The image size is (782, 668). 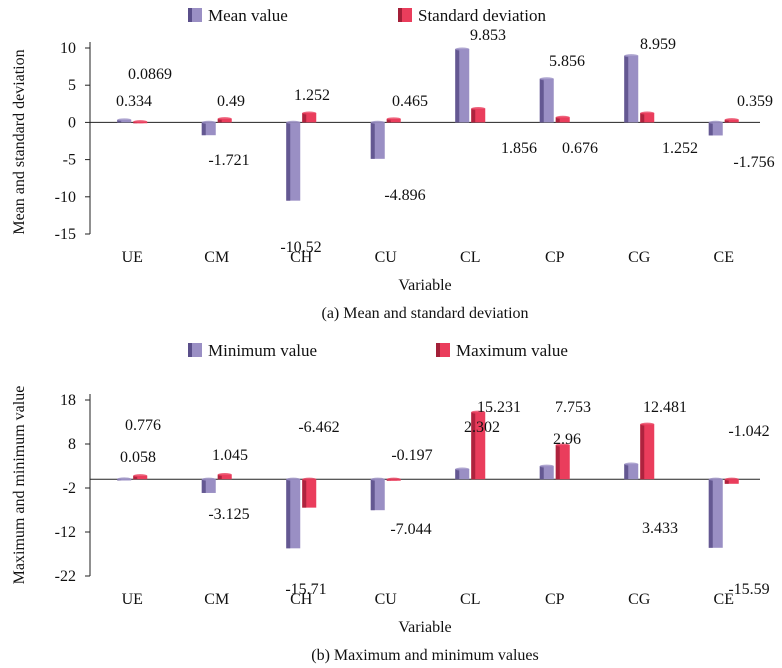 I want to click on chart2-bar-s2-ue, so click(x=140, y=477).